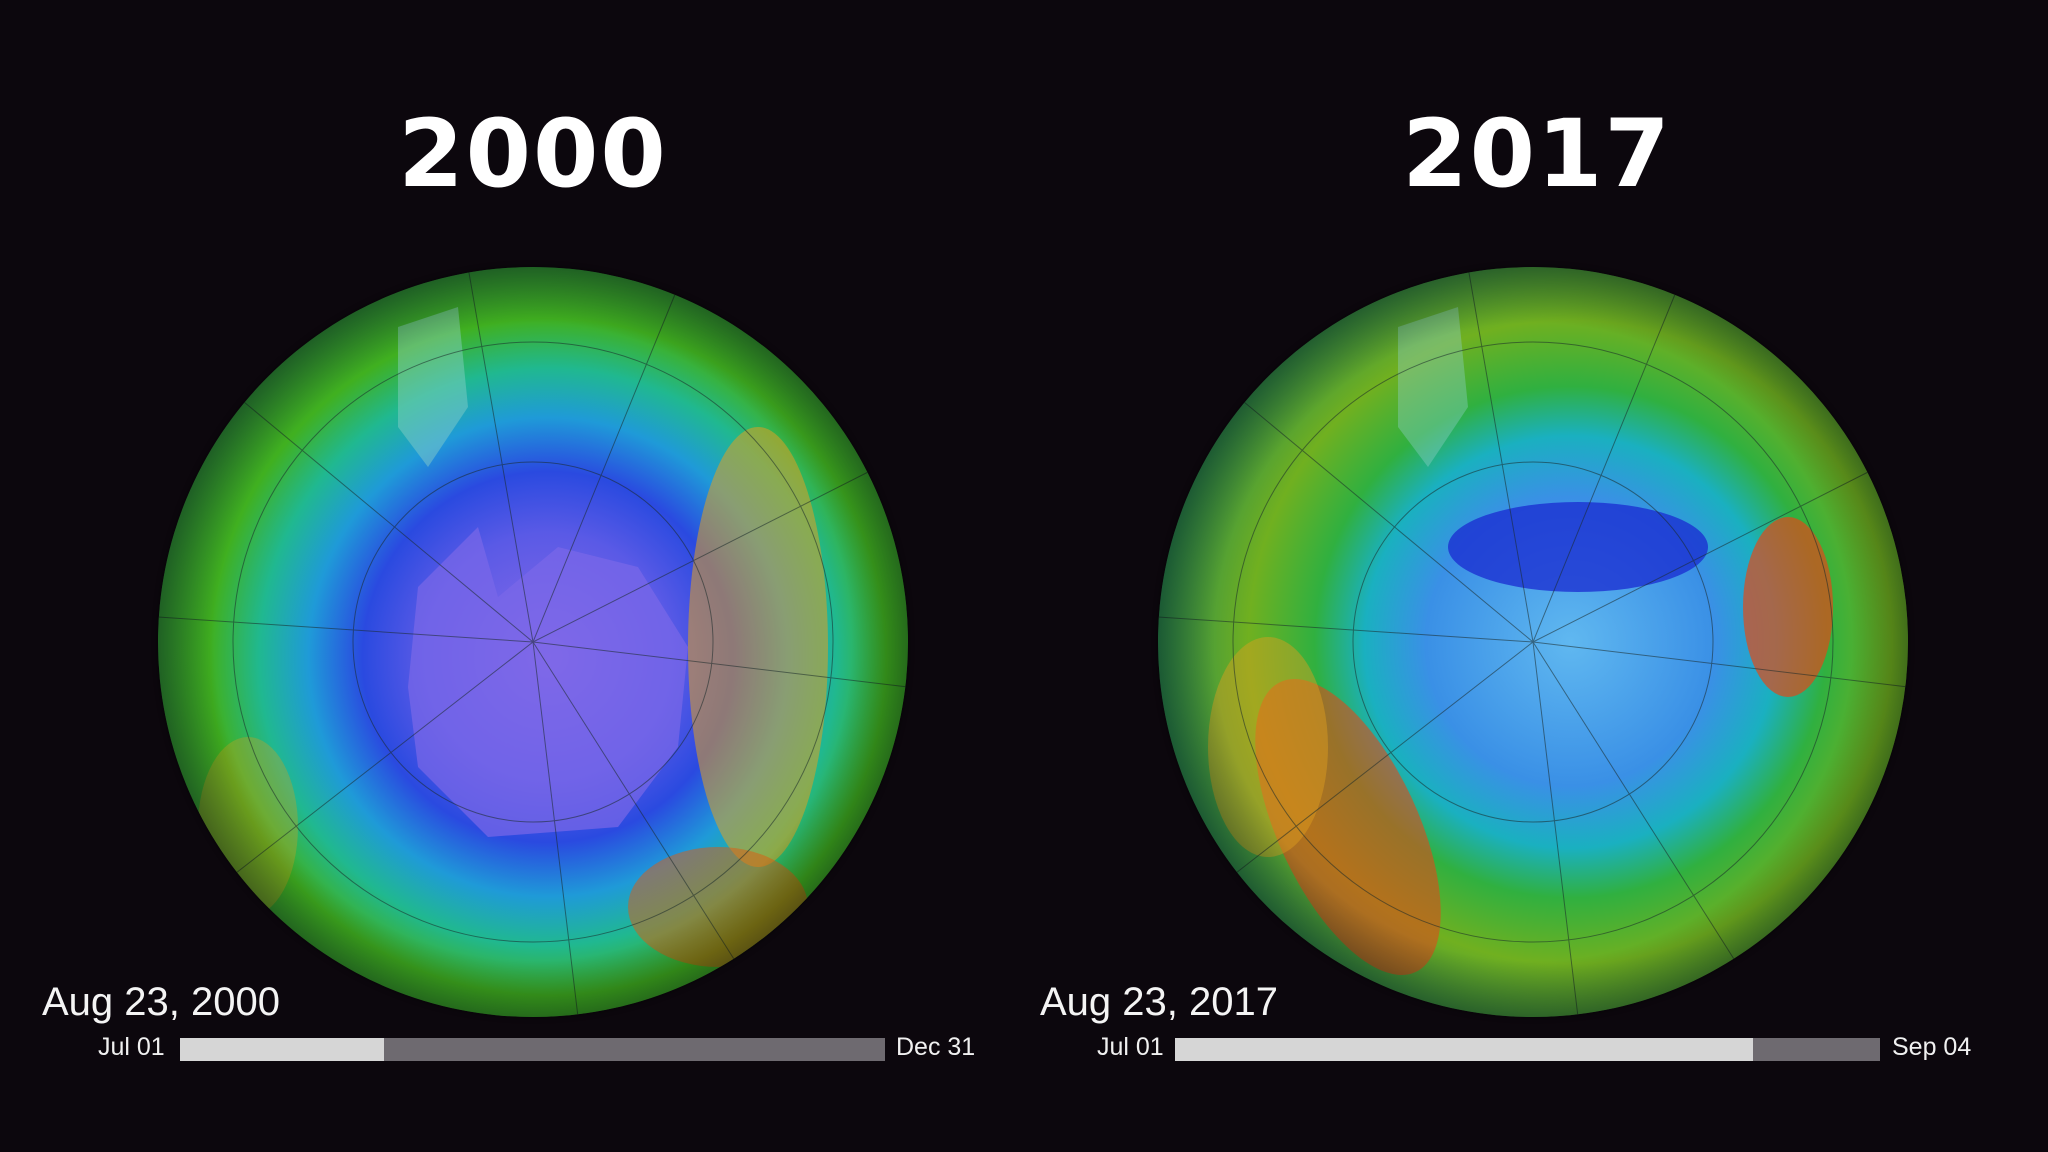  I want to click on timeline-progress-2017, so click(1464, 1049).